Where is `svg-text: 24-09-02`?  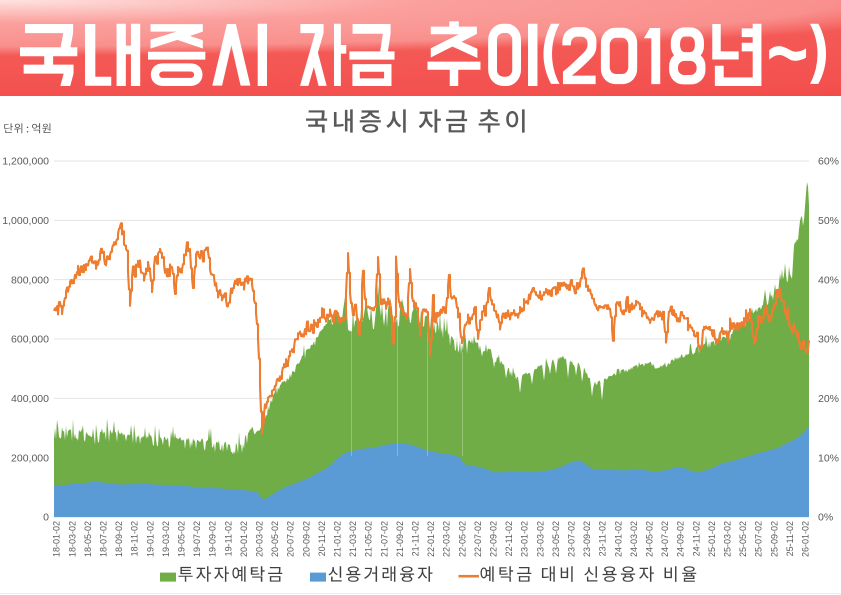 svg-text: 24-09-02 is located at coordinates (681, 539).